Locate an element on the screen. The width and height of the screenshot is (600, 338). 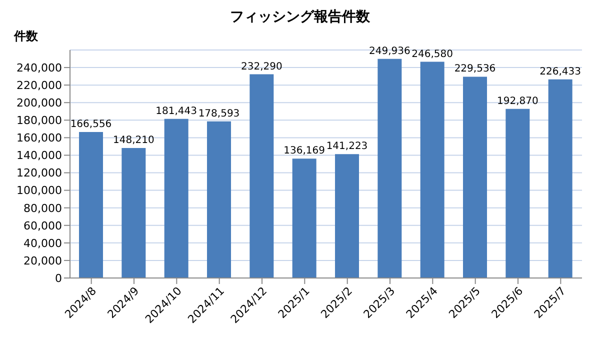
data-label: 136,169 is located at coordinates (305, 151).